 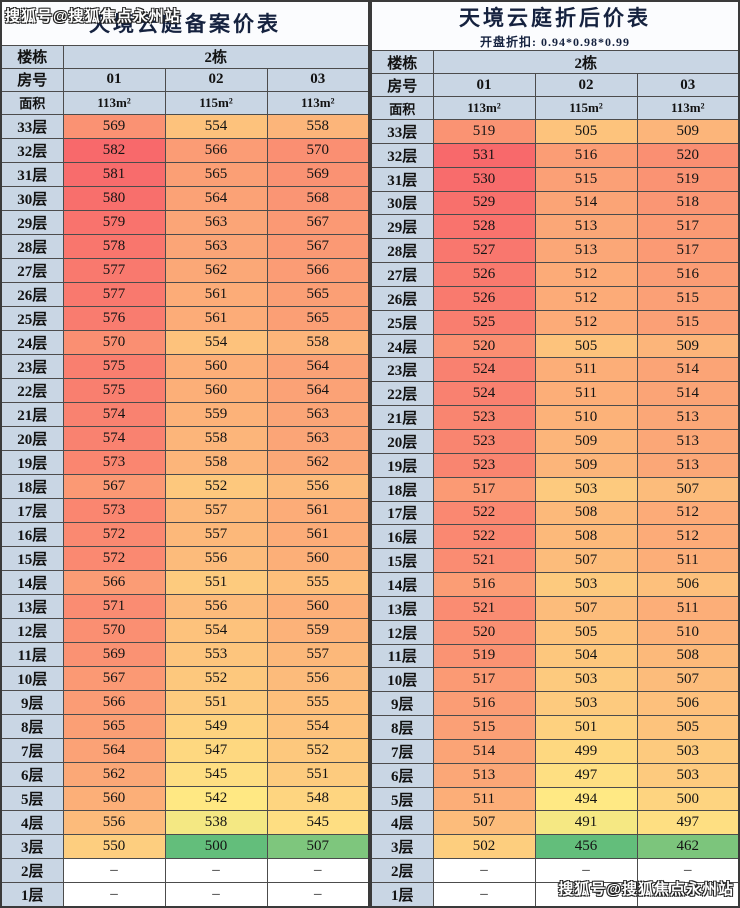 I want to click on floor-label: 22层, so click(x=32, y=390).